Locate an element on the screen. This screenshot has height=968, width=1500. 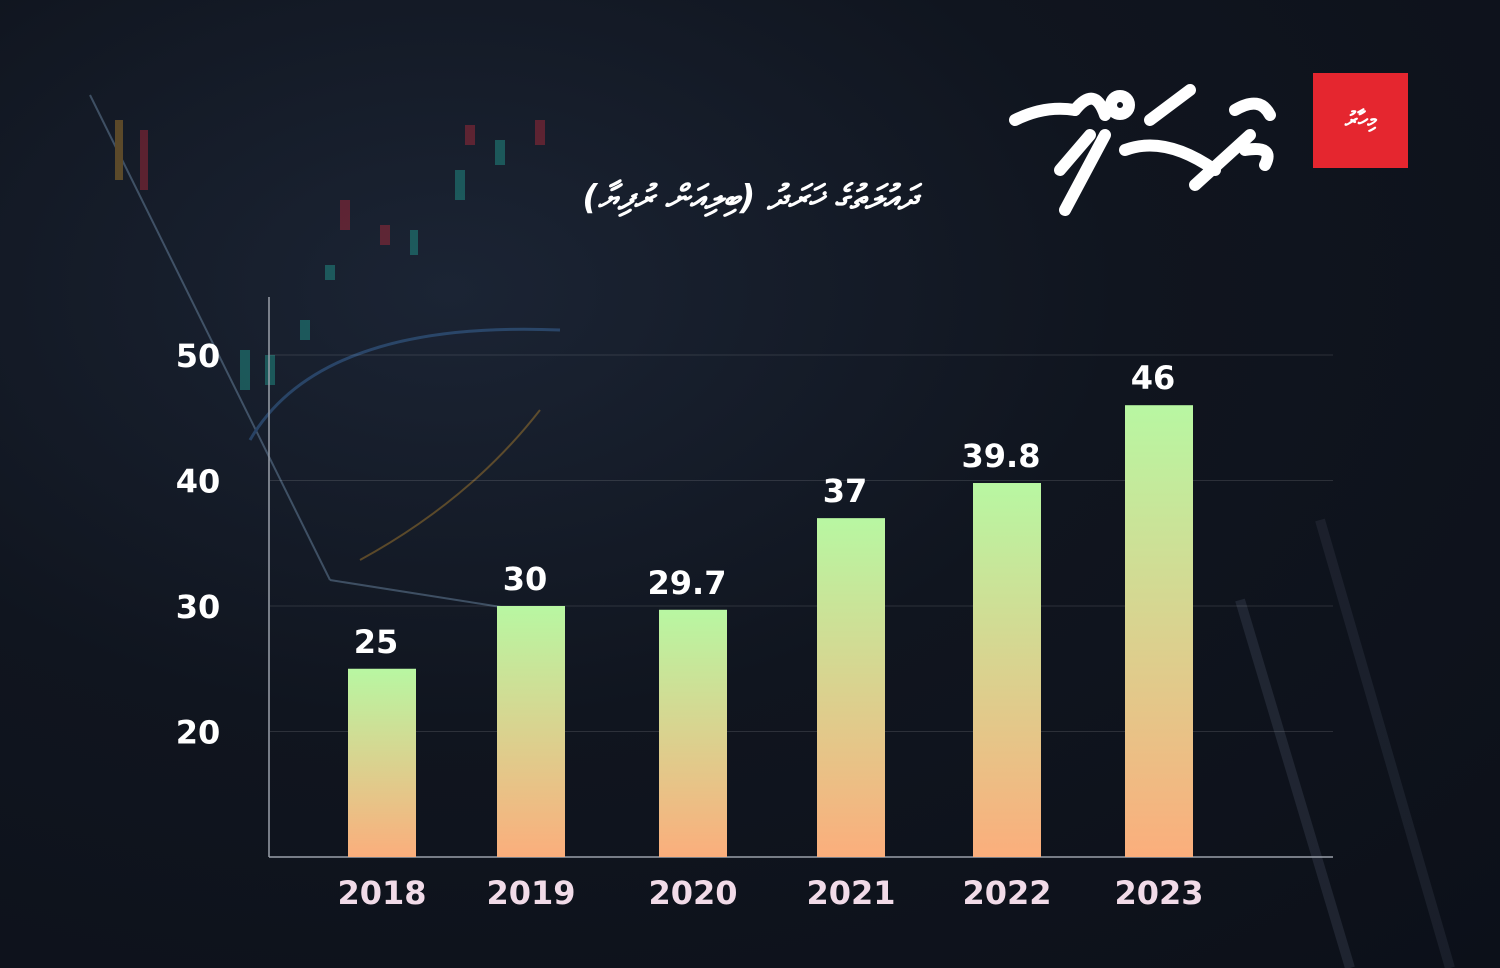
x-tick-label: 2022 is located at coordinates (1006, 893).